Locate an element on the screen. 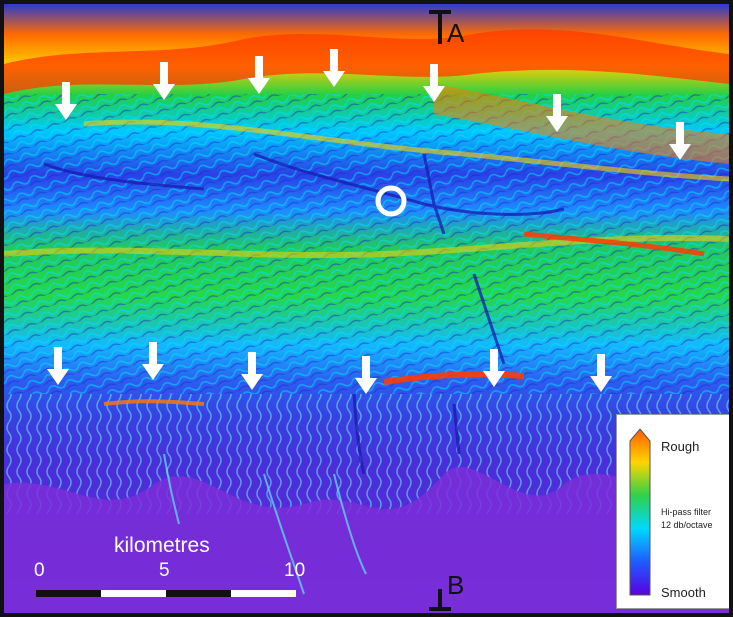 The width and height of the screenshot is (733, 617). scale-bar is located at coordinates (166, 593).